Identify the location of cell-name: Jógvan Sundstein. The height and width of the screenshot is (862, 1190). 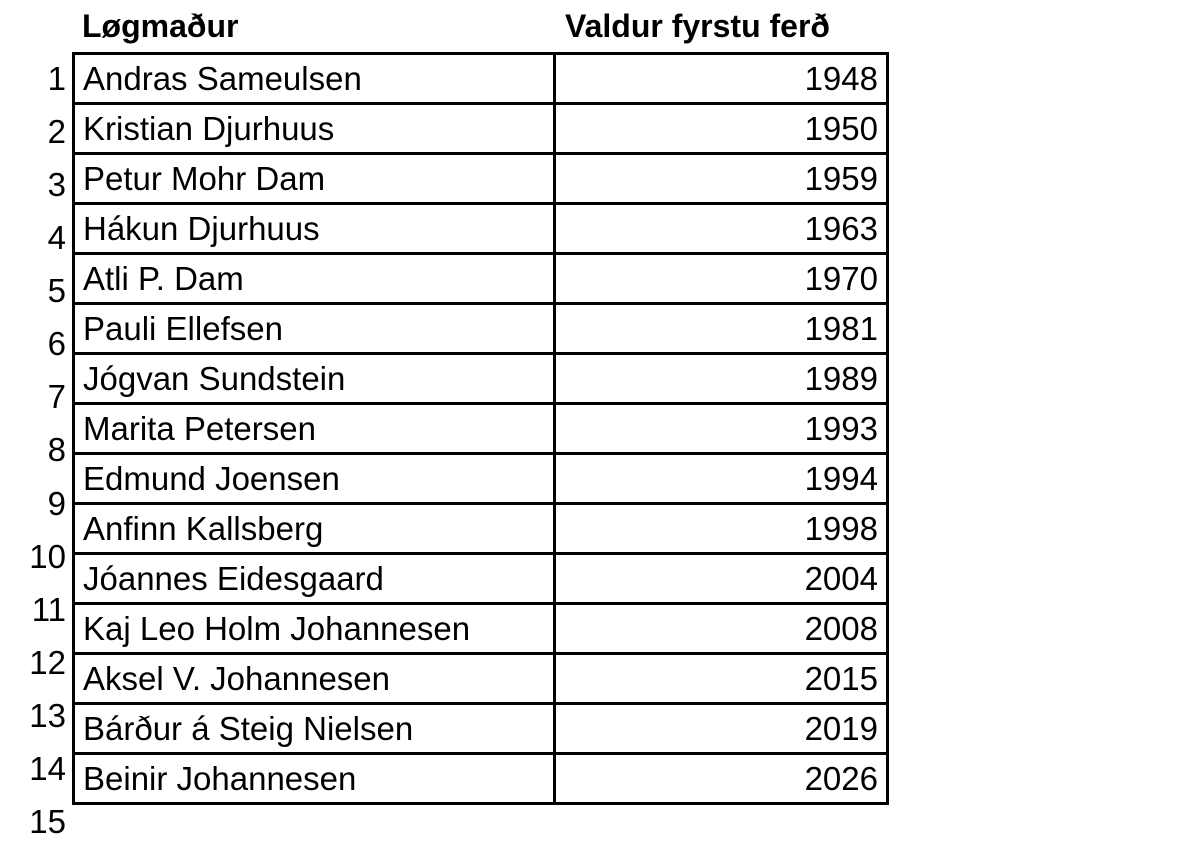
(314, 378).